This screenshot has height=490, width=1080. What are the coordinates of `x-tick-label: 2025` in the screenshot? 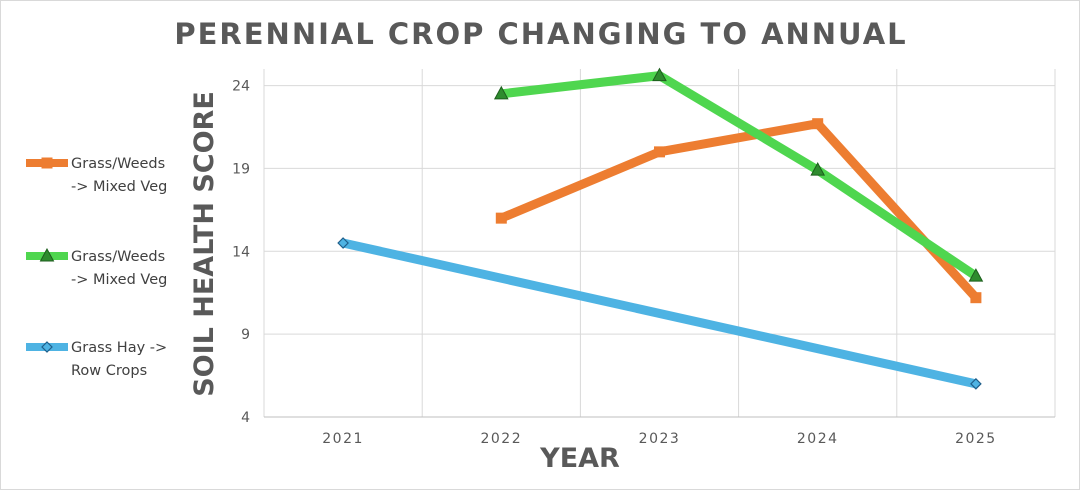 It's located at (976, 439).